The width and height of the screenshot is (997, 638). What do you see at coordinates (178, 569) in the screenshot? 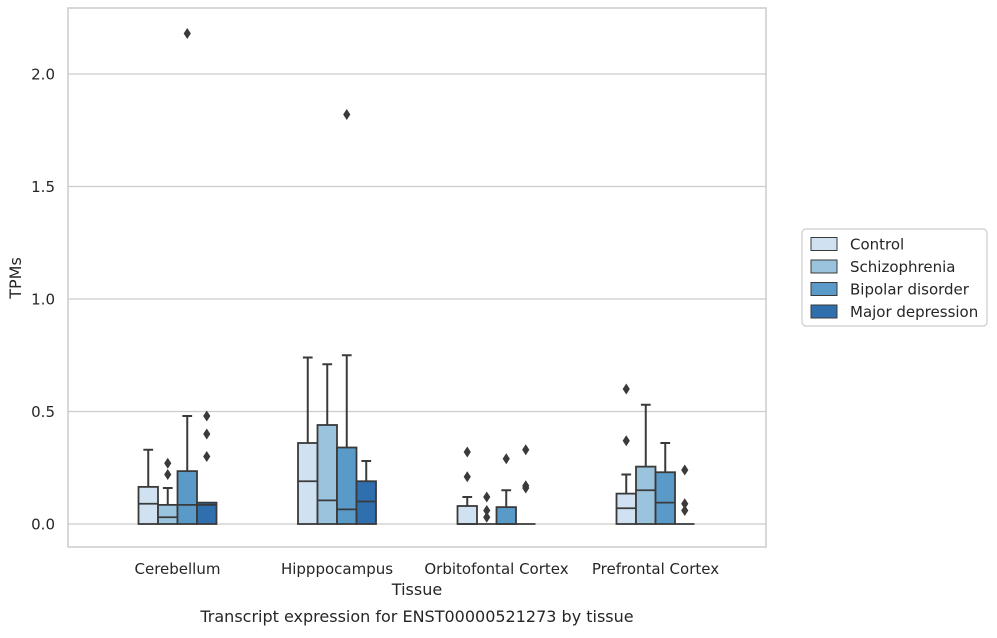
I see `x-tick-label: Cerebellum` at bounding box center [178, 569].